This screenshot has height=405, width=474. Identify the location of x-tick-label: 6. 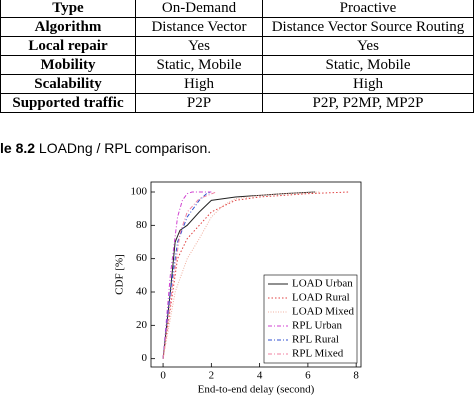
(308, 376).